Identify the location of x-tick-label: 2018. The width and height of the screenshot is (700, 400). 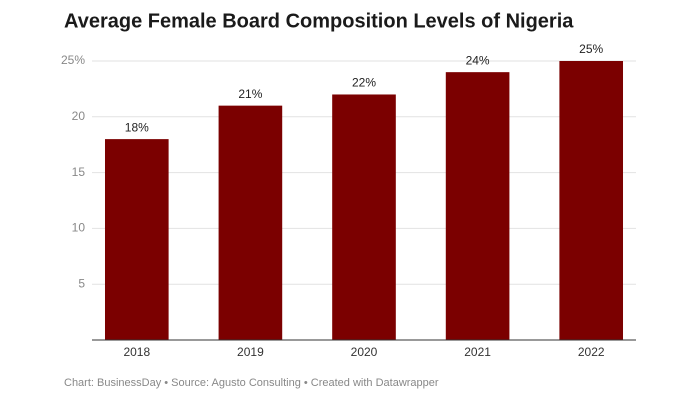
(136, 352).